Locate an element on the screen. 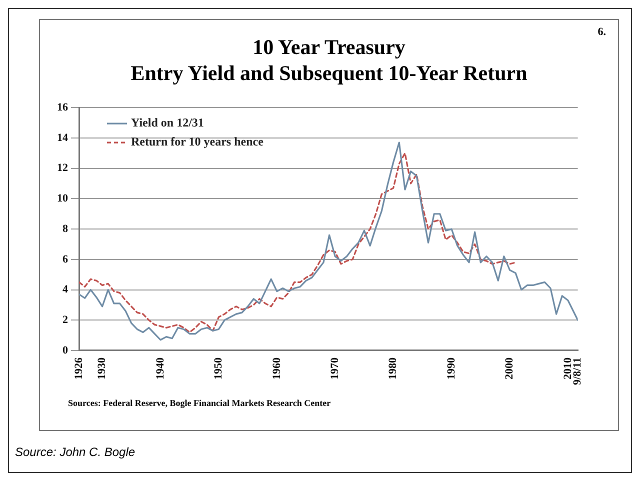 The image size is (640, 481). y-tick-label: 2 is located at coordinates (65, 320).